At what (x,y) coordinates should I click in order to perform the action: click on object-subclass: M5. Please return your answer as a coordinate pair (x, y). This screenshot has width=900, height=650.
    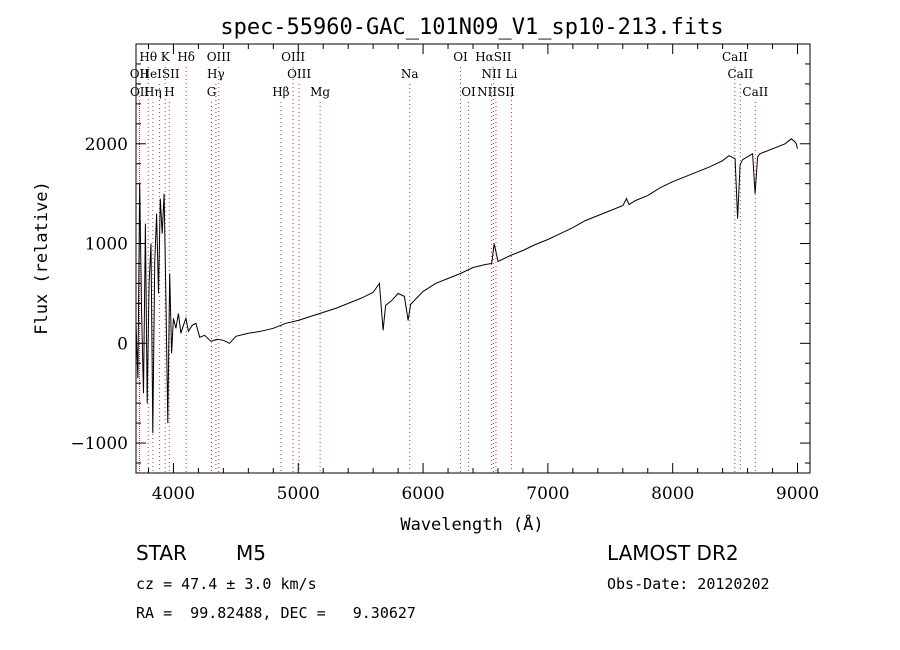
    Looking at the image, I should click on (251, 553).